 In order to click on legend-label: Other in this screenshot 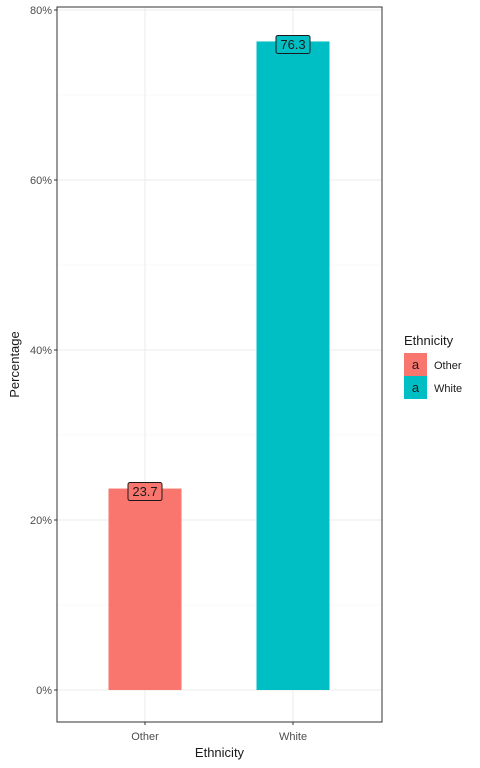, I will do `click(448, 366)`.